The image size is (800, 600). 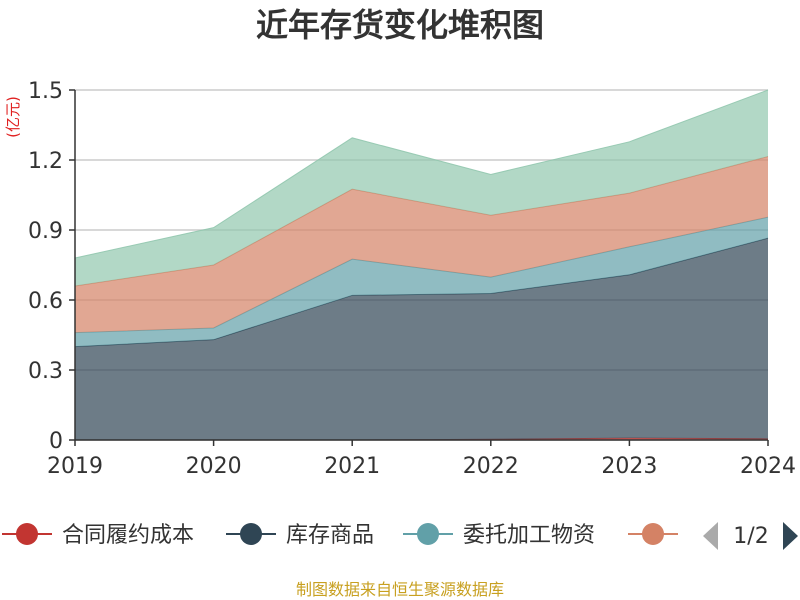 I want to click on legend-label-0: 合同履约成本, so click(x=128, y=535).